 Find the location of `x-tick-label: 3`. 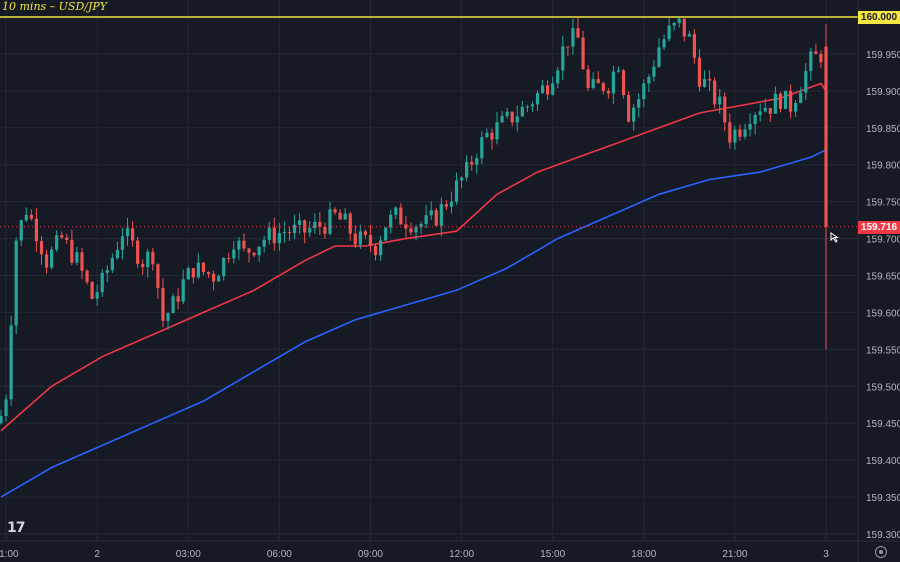

x-tick-label: 3 is located at coordinates (826, 554).